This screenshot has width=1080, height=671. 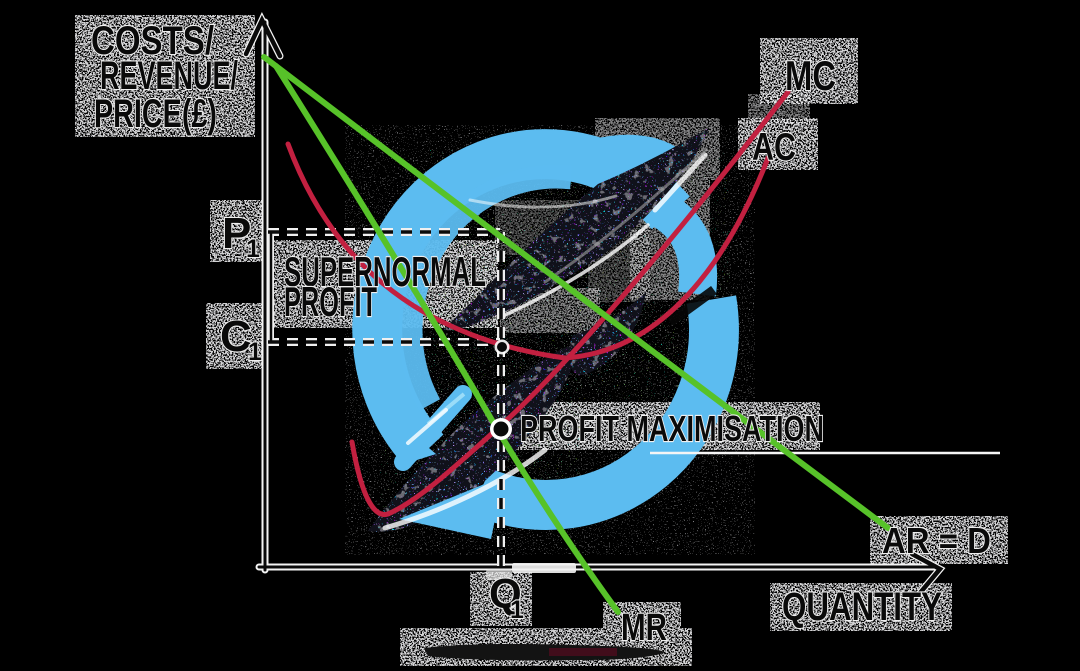 I want to click on svg-text: P, so click(x=236, y=233).